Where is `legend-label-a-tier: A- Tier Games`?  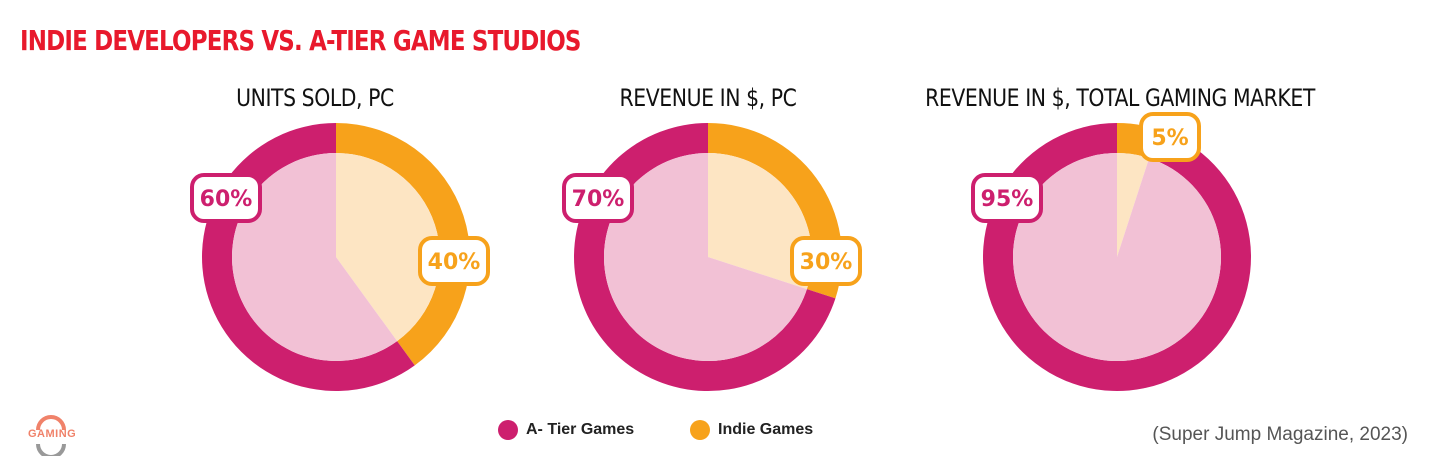
legend-label-a-tier: A- Tier Games is located at coordinates (580, 429).